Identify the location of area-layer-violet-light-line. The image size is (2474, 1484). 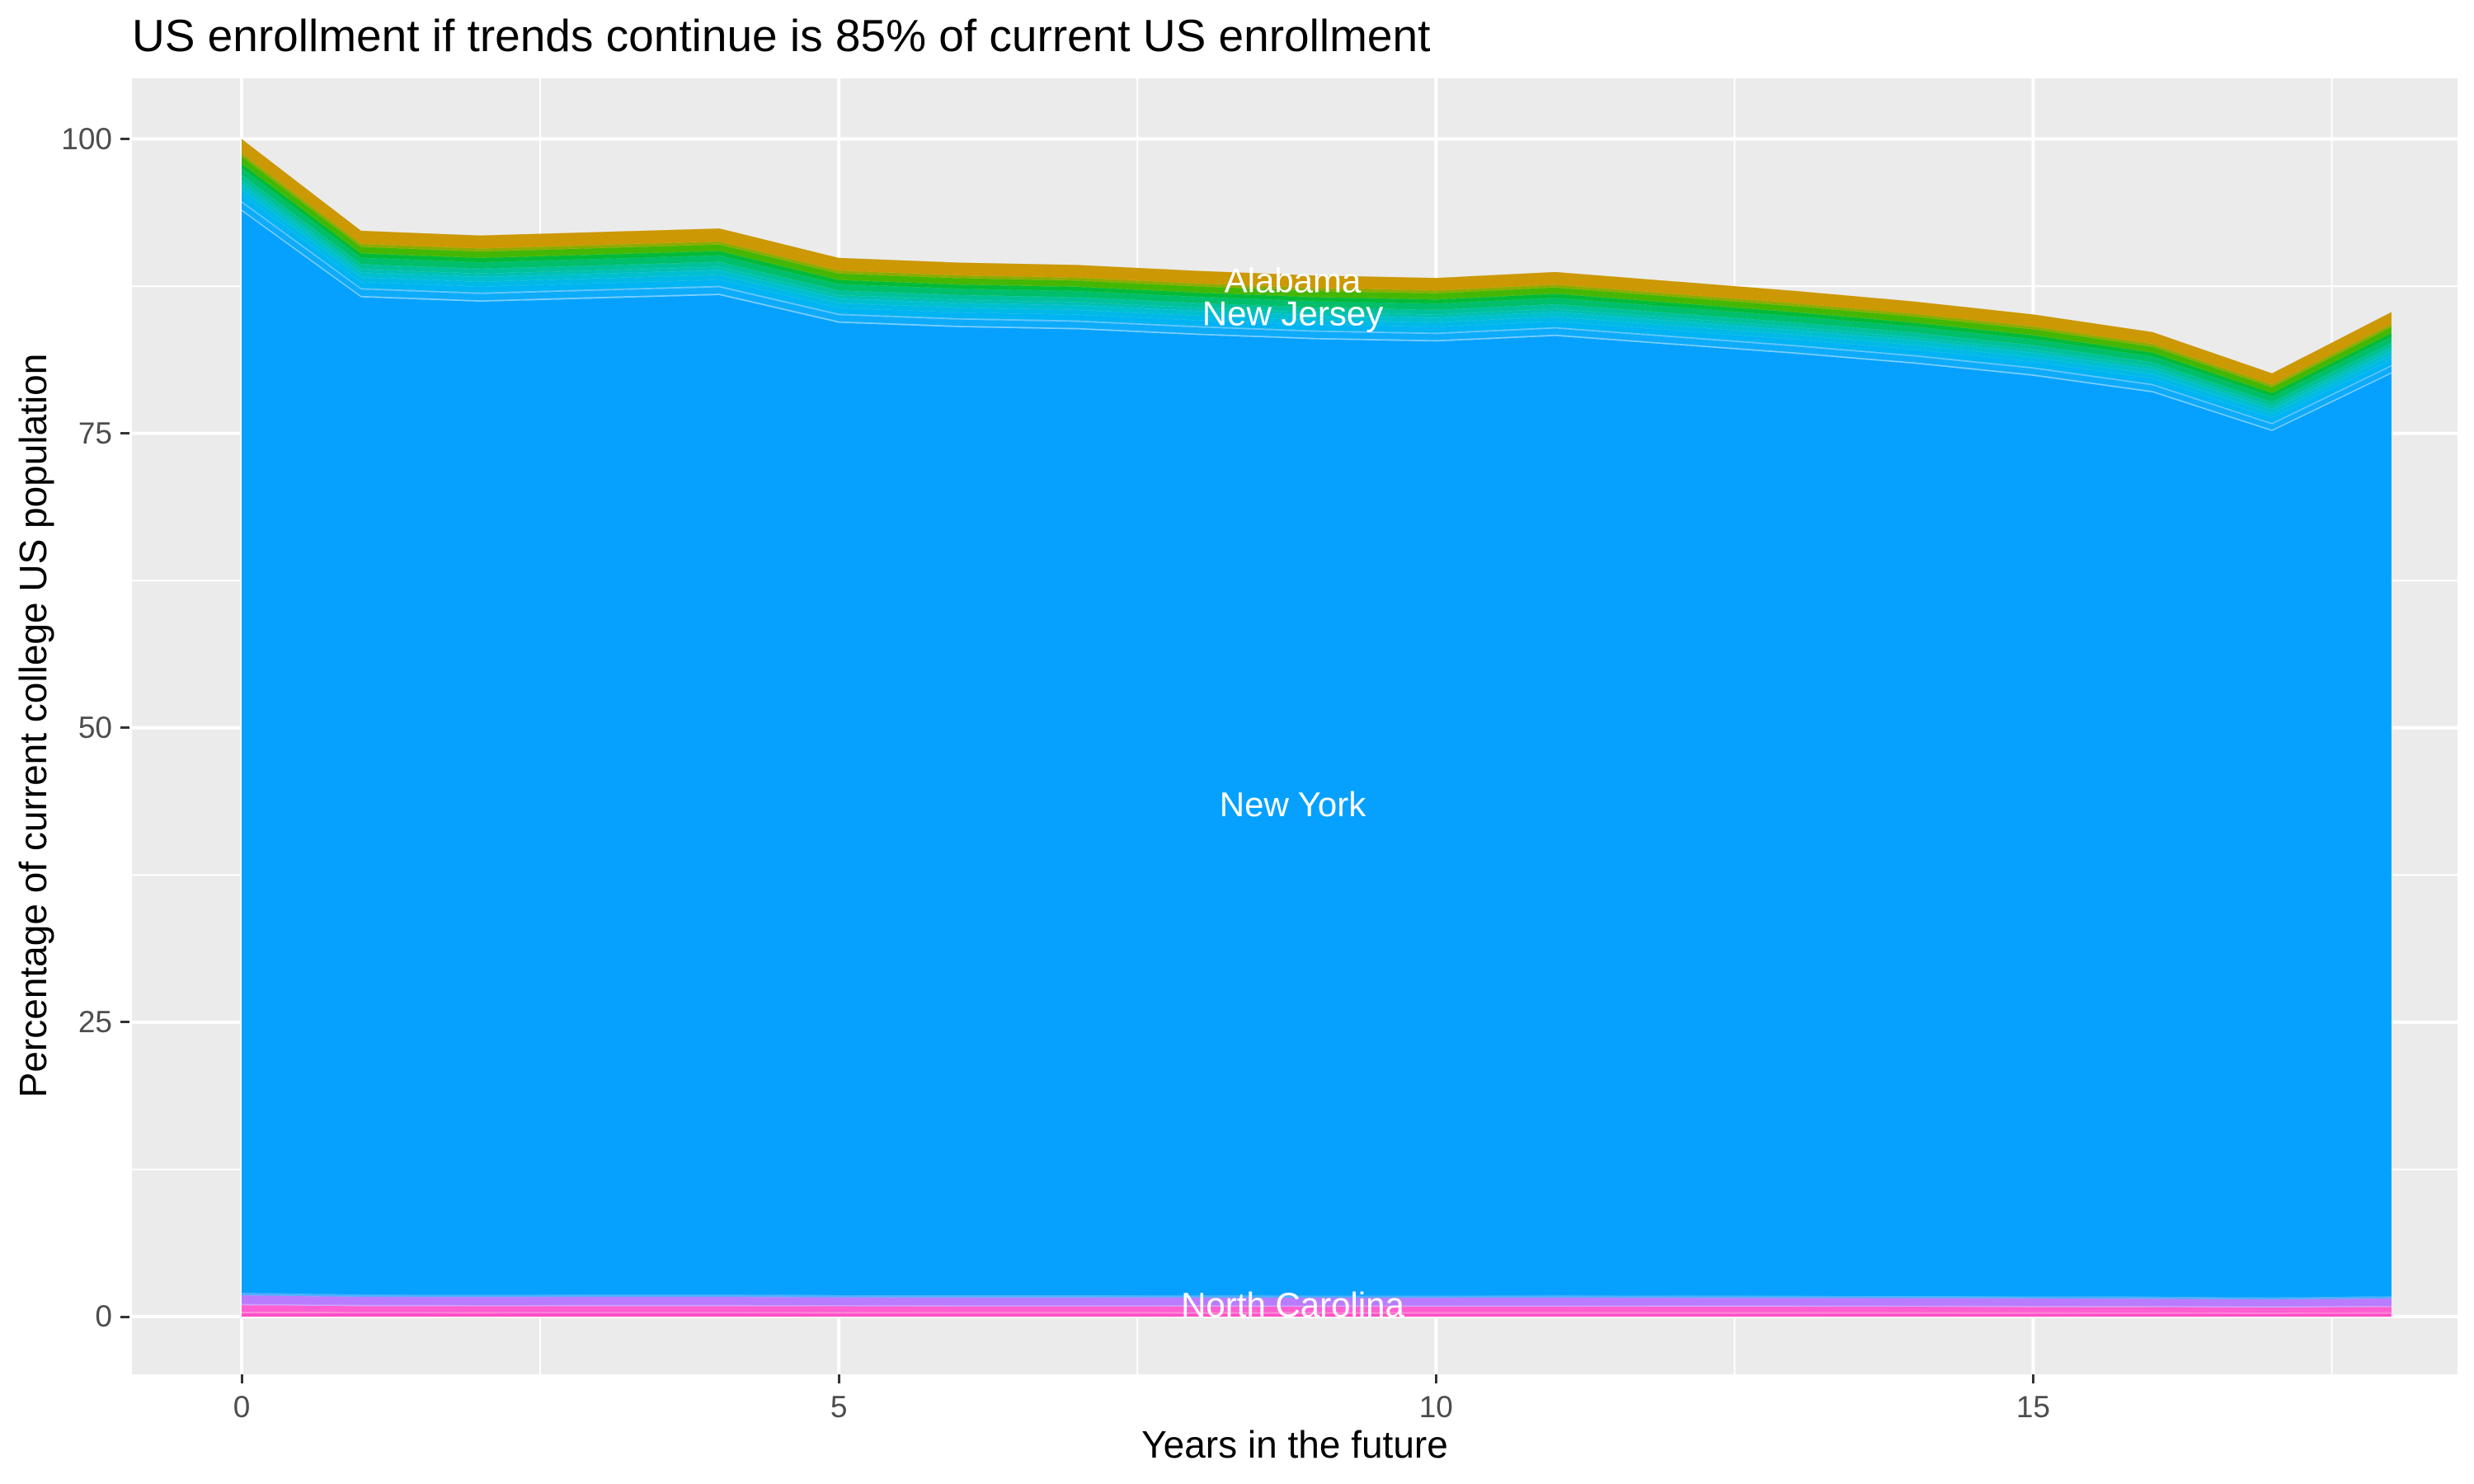
(1317, 1305).